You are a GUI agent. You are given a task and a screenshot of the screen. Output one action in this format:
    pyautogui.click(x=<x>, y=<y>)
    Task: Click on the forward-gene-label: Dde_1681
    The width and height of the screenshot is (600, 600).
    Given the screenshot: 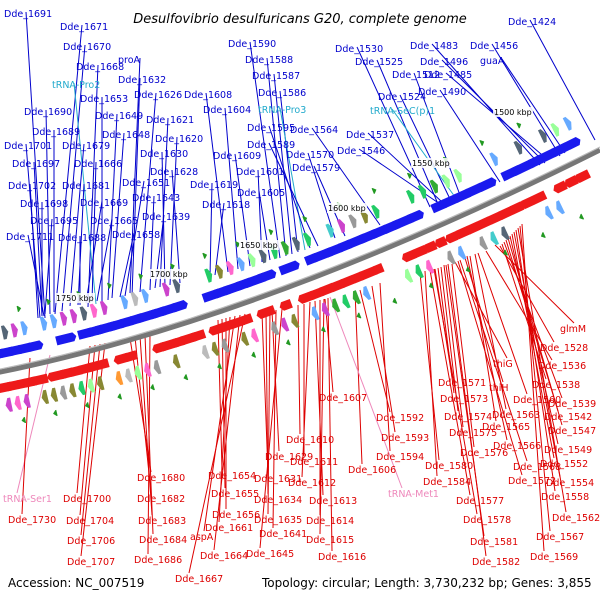 What is the action you would take?
    pyautogui.click(x=86, y=186)
    